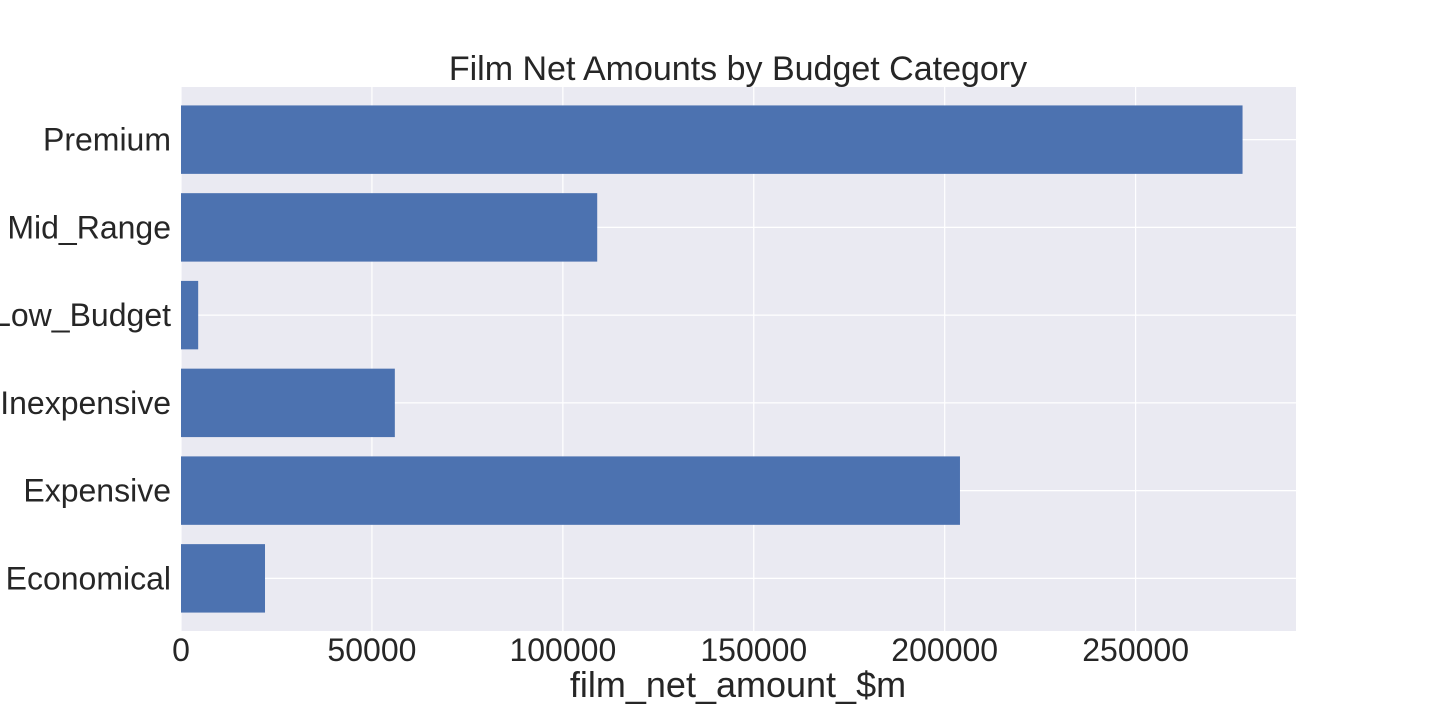 The image size is (1440, 720). What do you see at coordinates (1135, 650) in the screenshot?
I see `x-tick-label: 250000` at bounding box center [1135, 650].